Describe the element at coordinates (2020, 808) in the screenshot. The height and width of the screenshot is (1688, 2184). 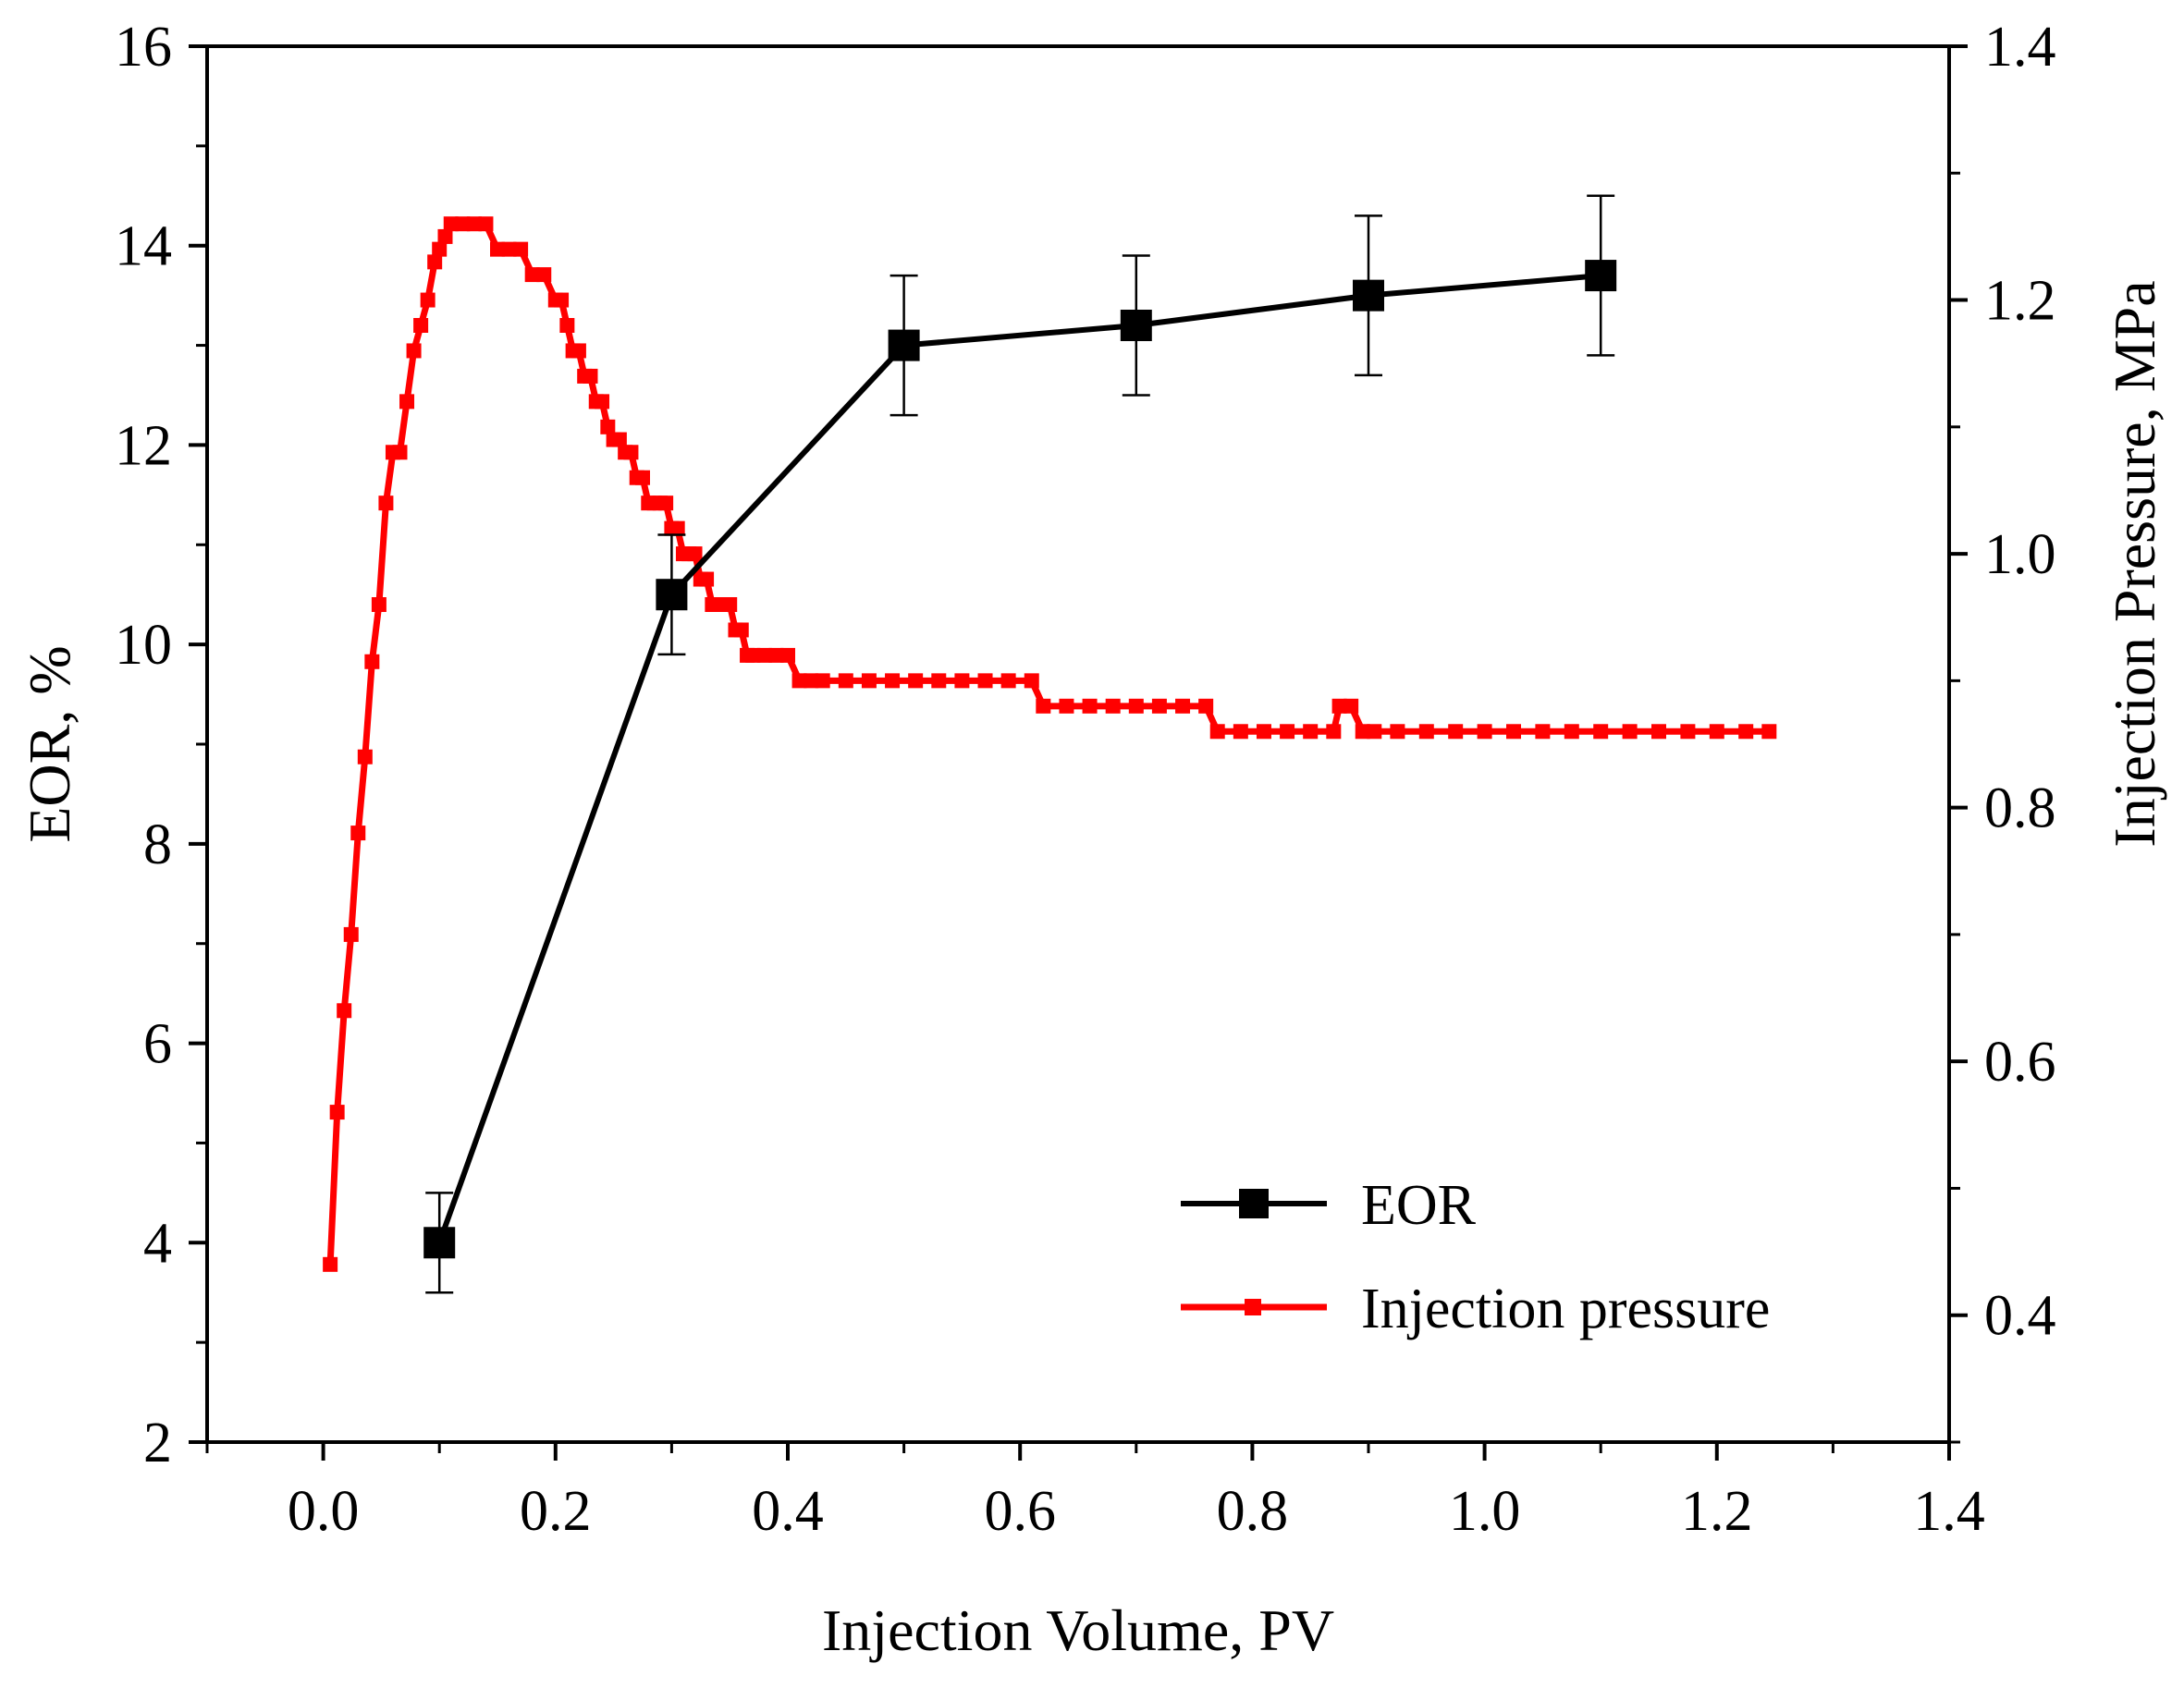
I see `y-right-tick-label: 0.8` at that location.